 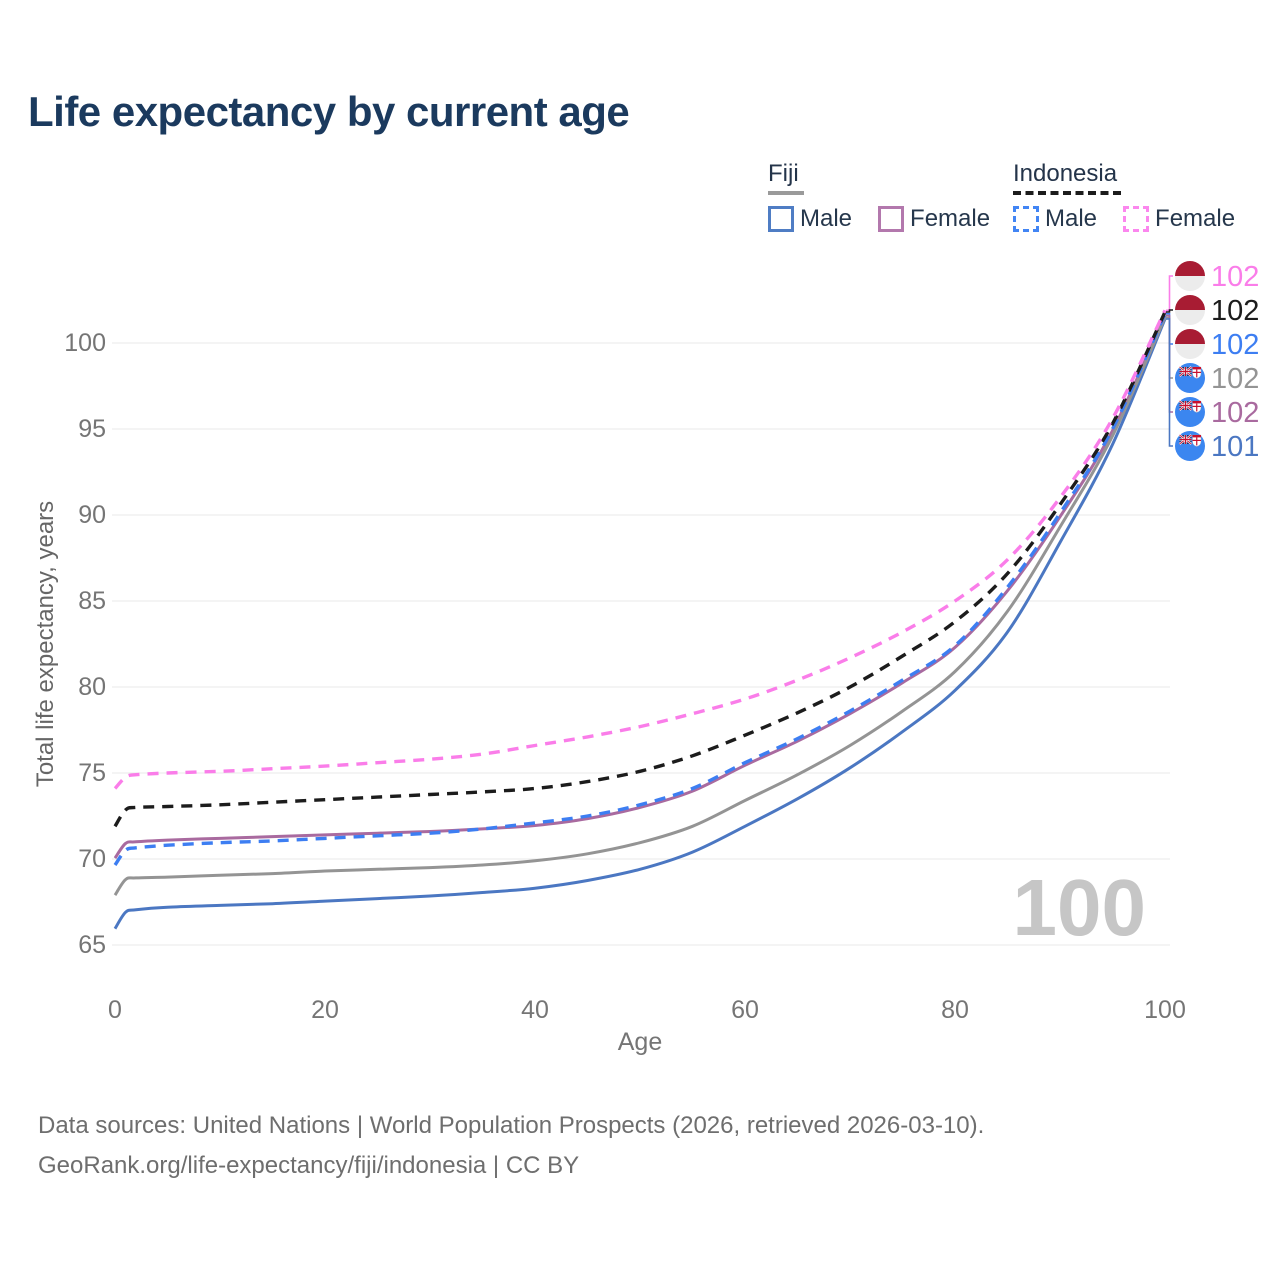 What do you see at coordinates (92, 601) in the screenshot?
I see `y-tick-label-85: 85` at bounding box center [92, 601].